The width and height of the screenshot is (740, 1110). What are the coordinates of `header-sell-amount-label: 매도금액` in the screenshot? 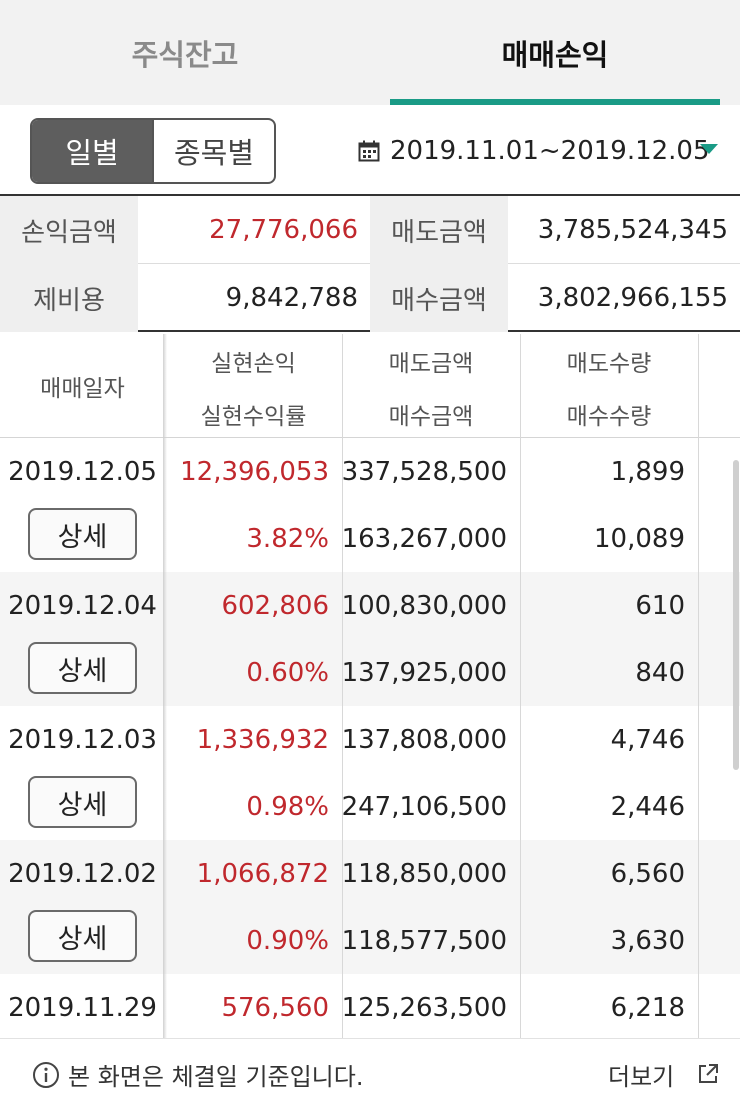 It's located at (431, 364).